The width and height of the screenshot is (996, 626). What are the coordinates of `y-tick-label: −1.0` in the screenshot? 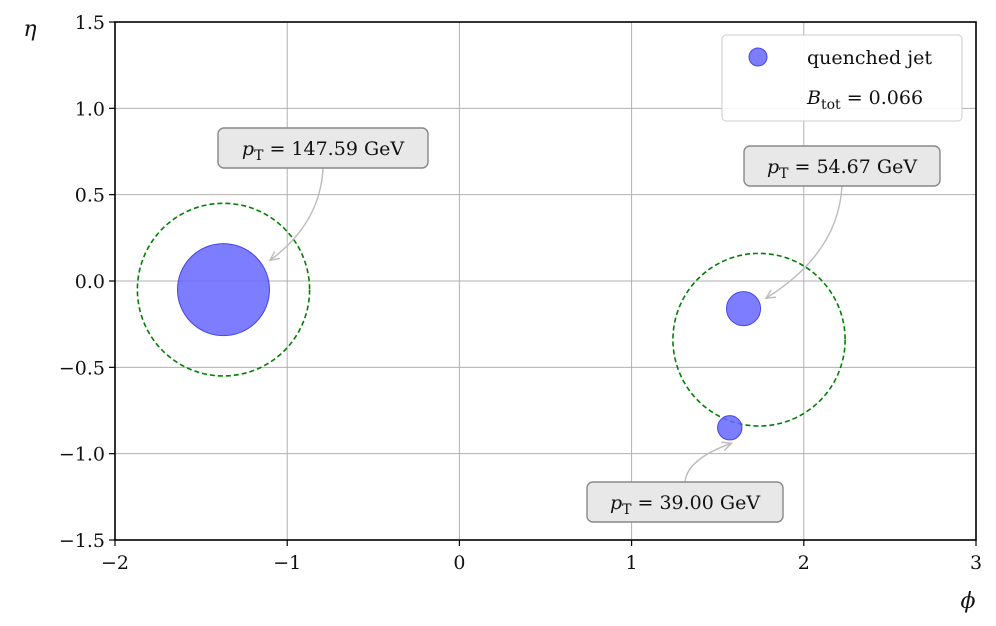 It's located at (82, 455).